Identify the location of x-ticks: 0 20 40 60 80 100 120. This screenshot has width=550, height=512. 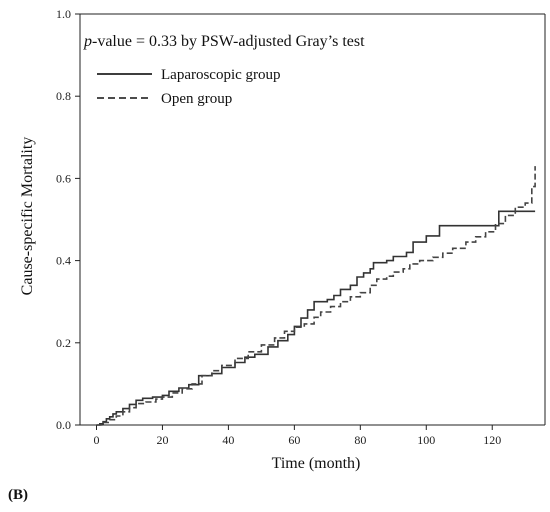
(297, 436).